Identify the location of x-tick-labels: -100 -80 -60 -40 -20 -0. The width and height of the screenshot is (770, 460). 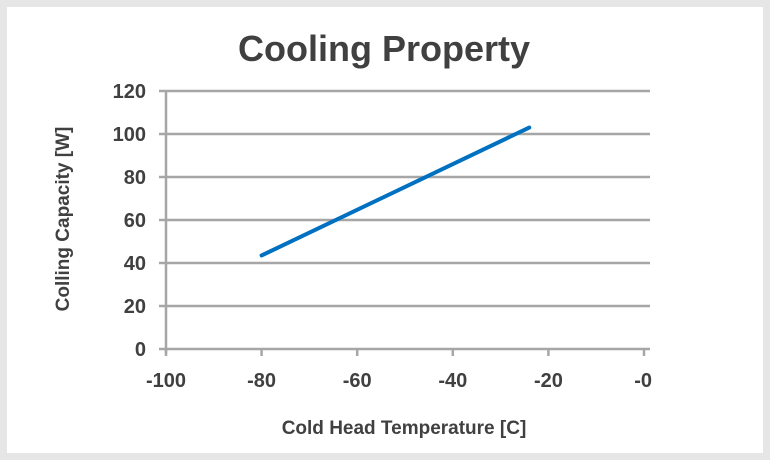
(399, 381).